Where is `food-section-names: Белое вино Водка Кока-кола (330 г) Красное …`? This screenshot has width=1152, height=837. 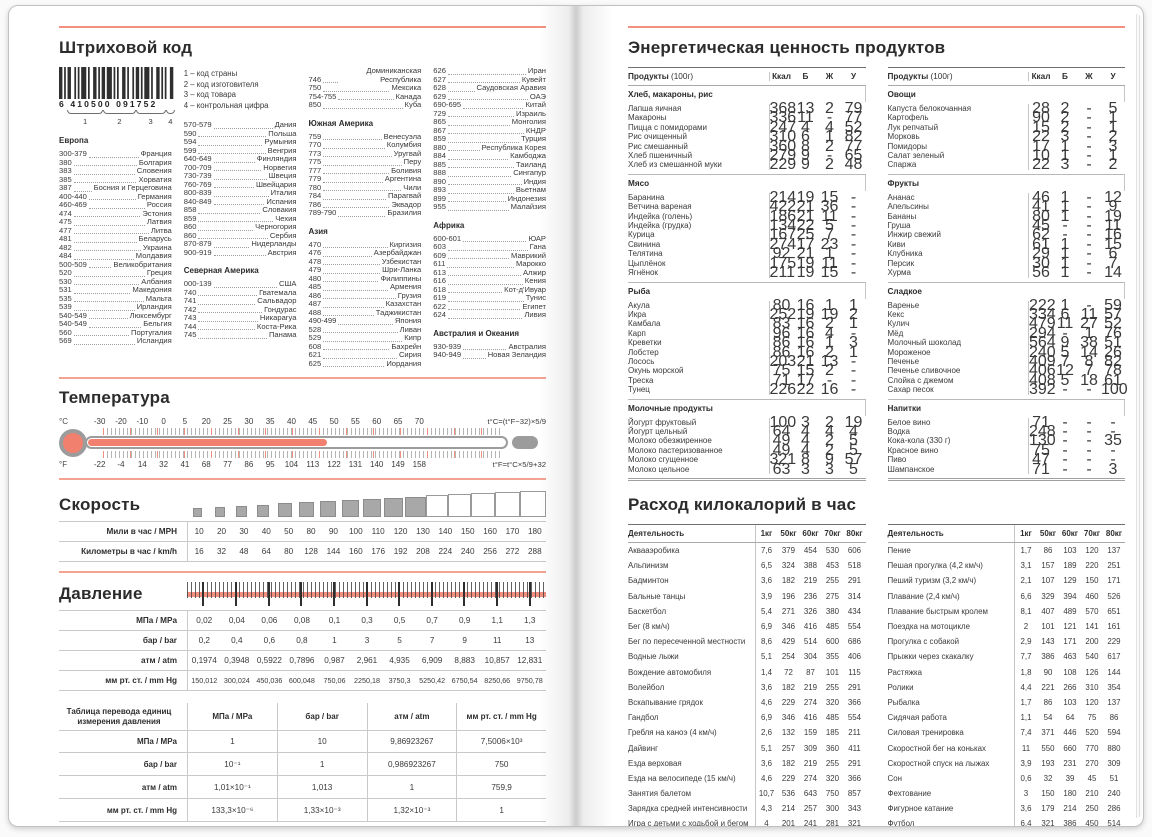 food-section-names: Белое вино Водка Кока-кола (330 г) Красное … is located at coordinates (958, 446).